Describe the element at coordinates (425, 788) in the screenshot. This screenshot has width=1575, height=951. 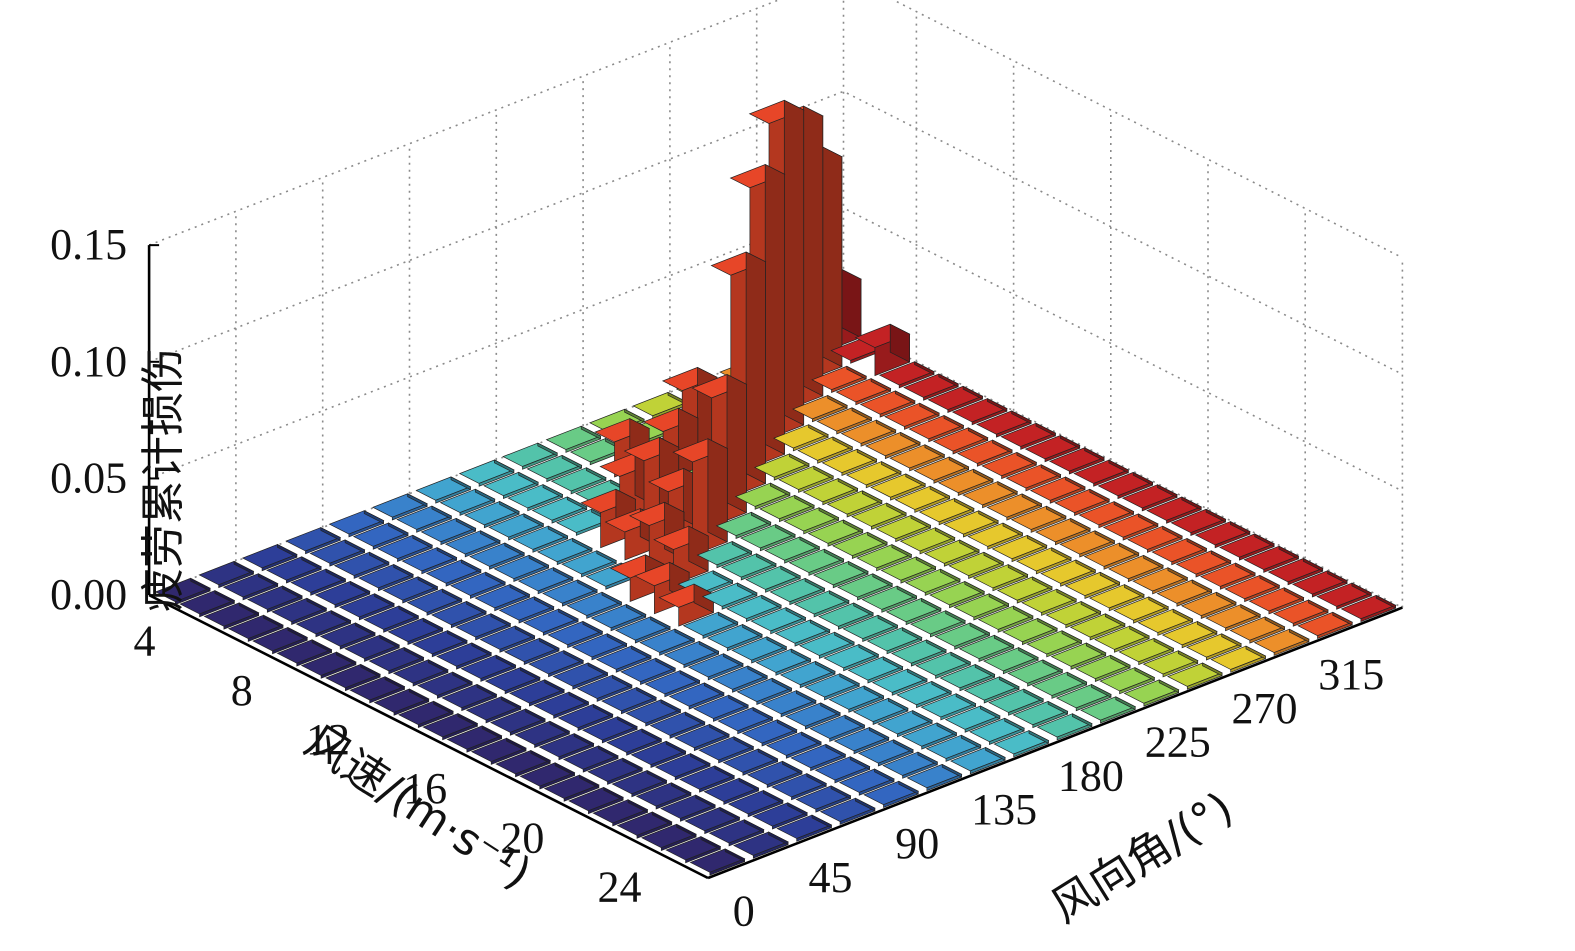
I see `x-tick-label: 16` at that location.